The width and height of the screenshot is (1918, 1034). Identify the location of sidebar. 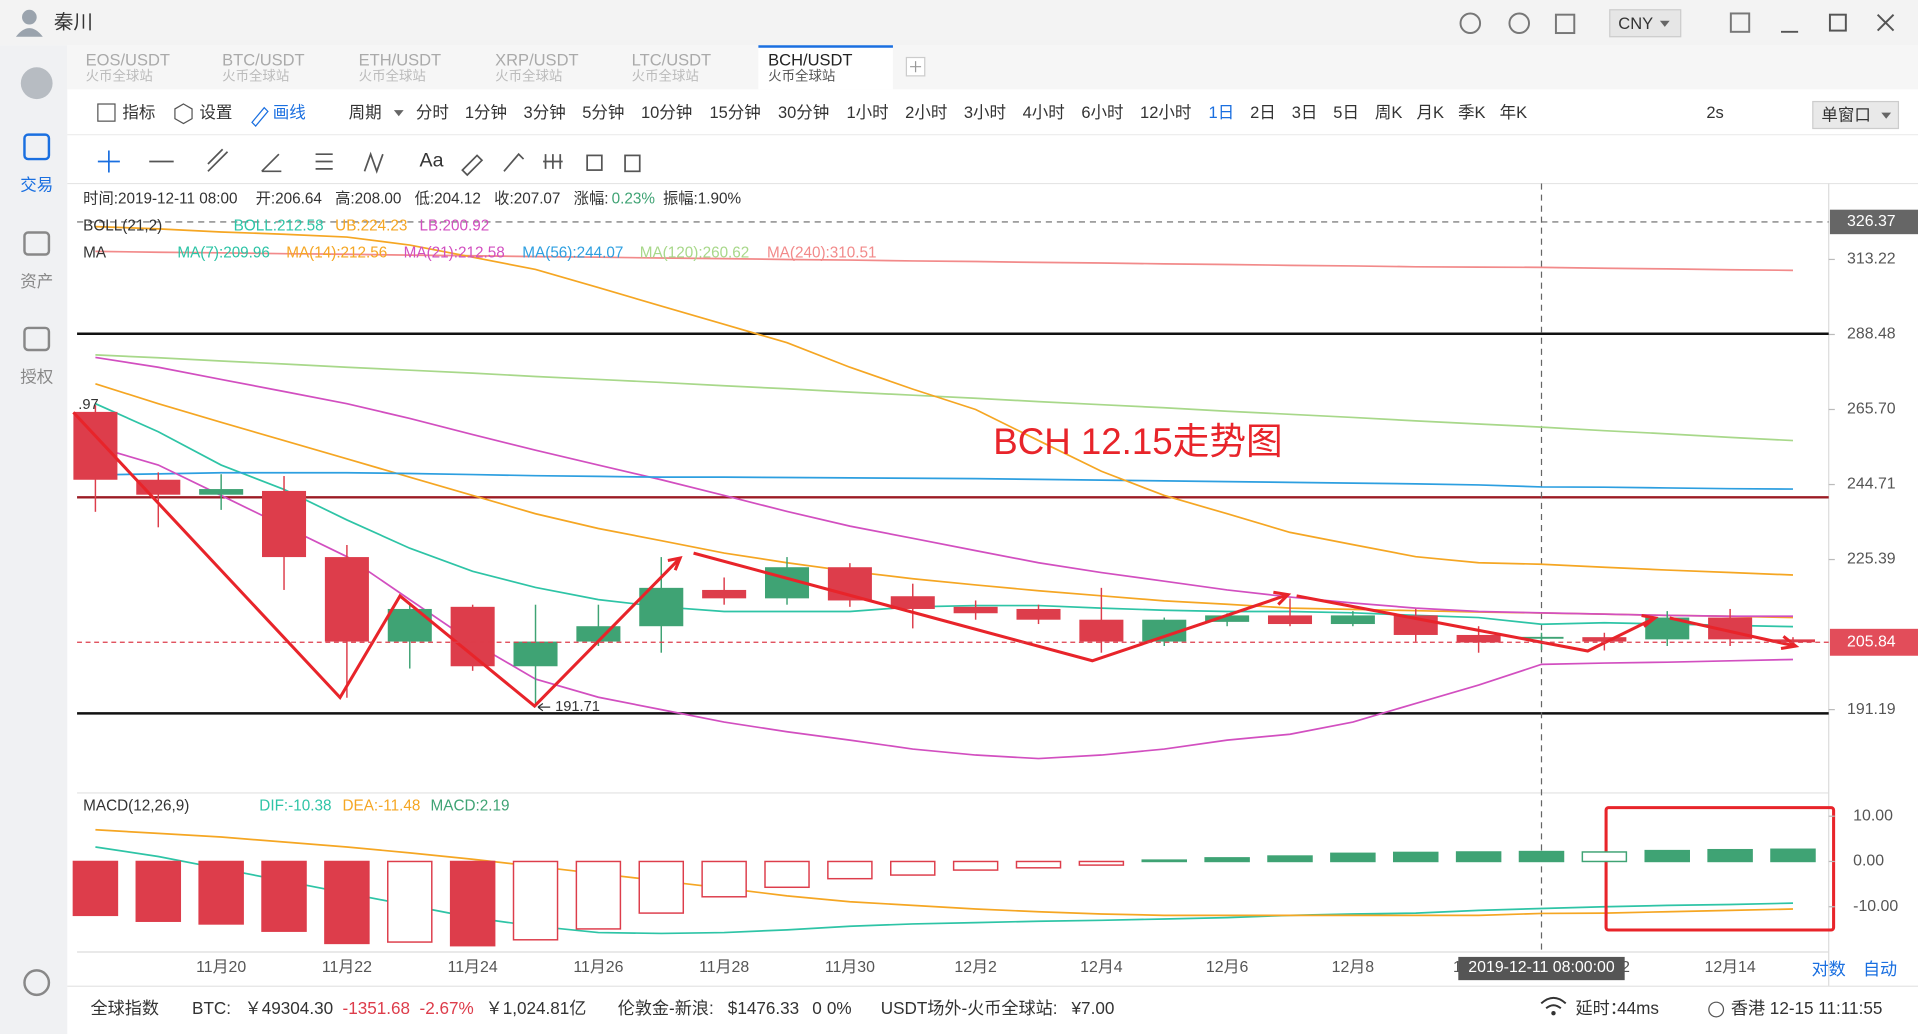
(34, 539).